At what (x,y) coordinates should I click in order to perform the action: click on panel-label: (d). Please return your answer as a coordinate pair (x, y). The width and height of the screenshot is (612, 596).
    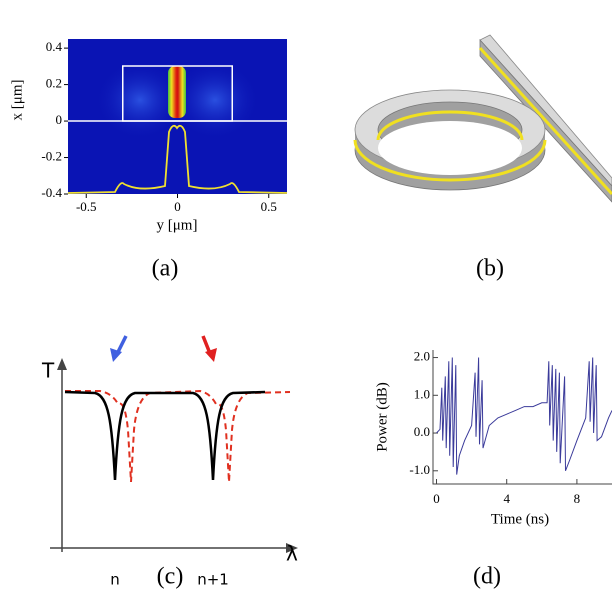
    Looking at the image, I should click on (487, 577).